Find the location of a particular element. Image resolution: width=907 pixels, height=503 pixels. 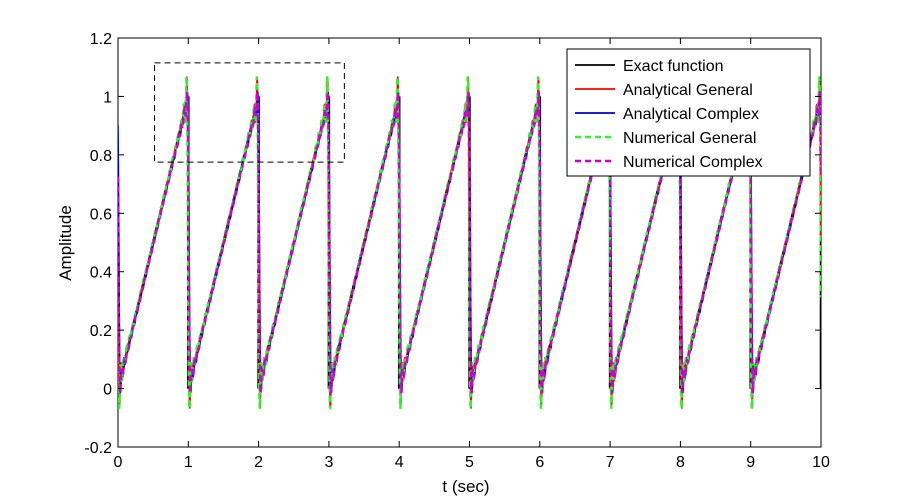

x-tick-label: 3 is located at coordinates (328, 462).